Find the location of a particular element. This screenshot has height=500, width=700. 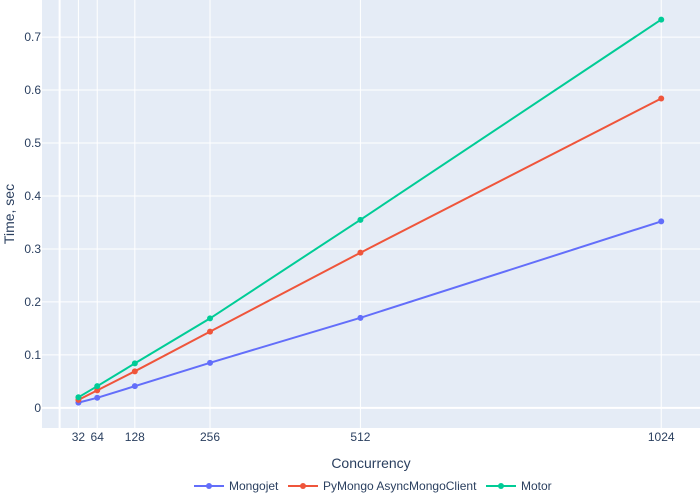

legend-item: Mongojet is located at coordinates (236, 486).